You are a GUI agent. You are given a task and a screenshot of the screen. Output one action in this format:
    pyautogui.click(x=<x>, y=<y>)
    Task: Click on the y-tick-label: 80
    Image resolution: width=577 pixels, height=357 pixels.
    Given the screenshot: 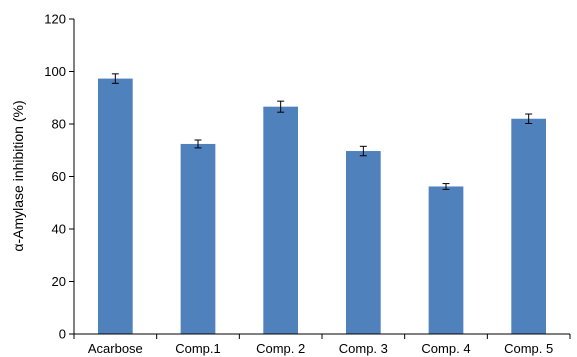 What is the action you would take?
    pyautogui.click(x=59, y=124)
    